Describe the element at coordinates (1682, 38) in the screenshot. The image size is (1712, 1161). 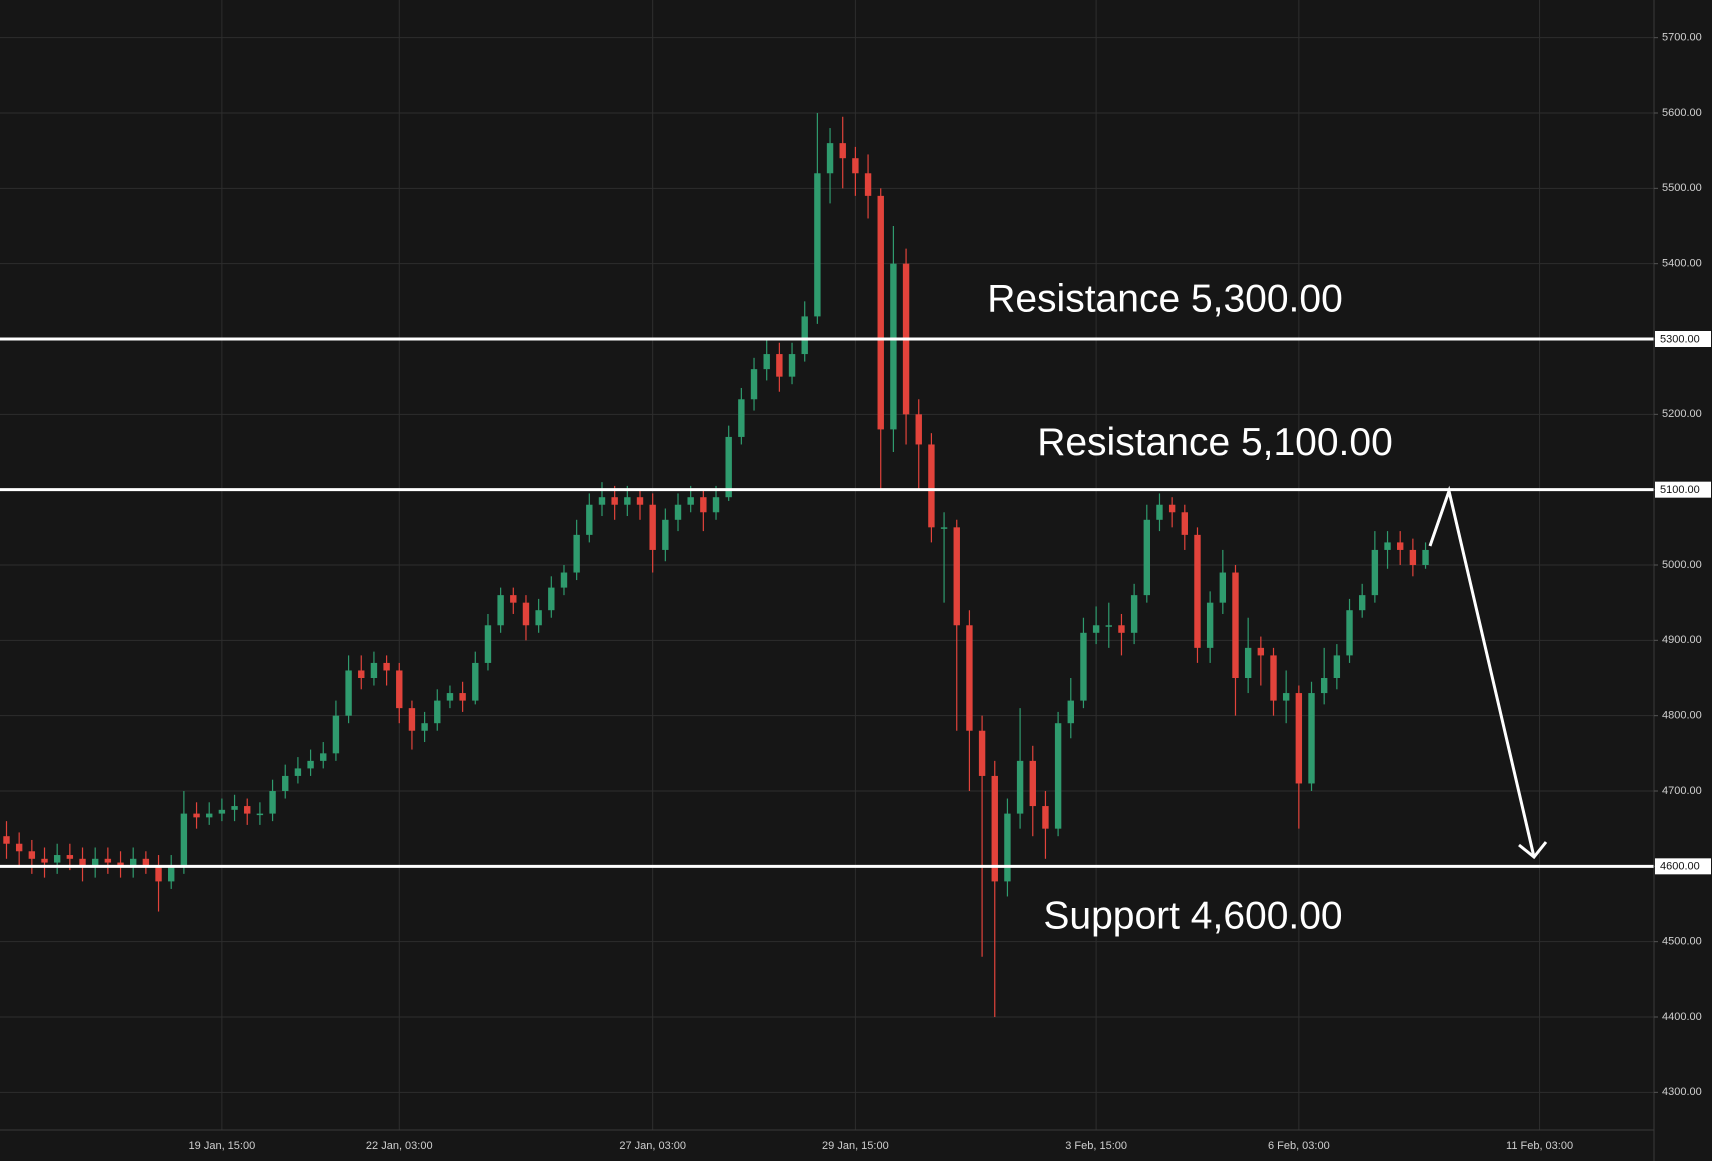
I see `y-tick-label: 5700.00` at that location.